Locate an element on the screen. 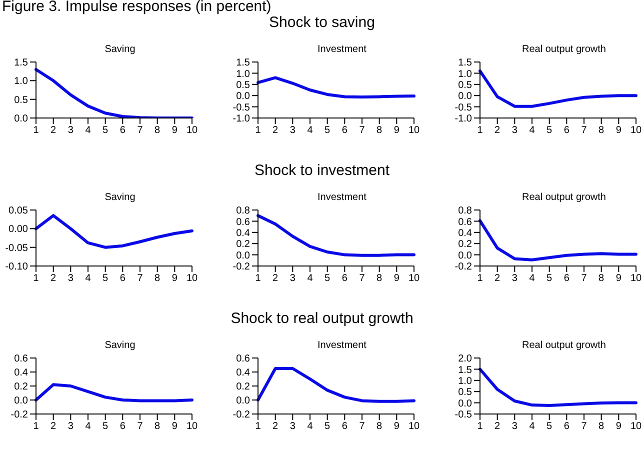 This screenshot has height=459, width=643. text: Shock to real output growth is located at coordinates (322, 318).